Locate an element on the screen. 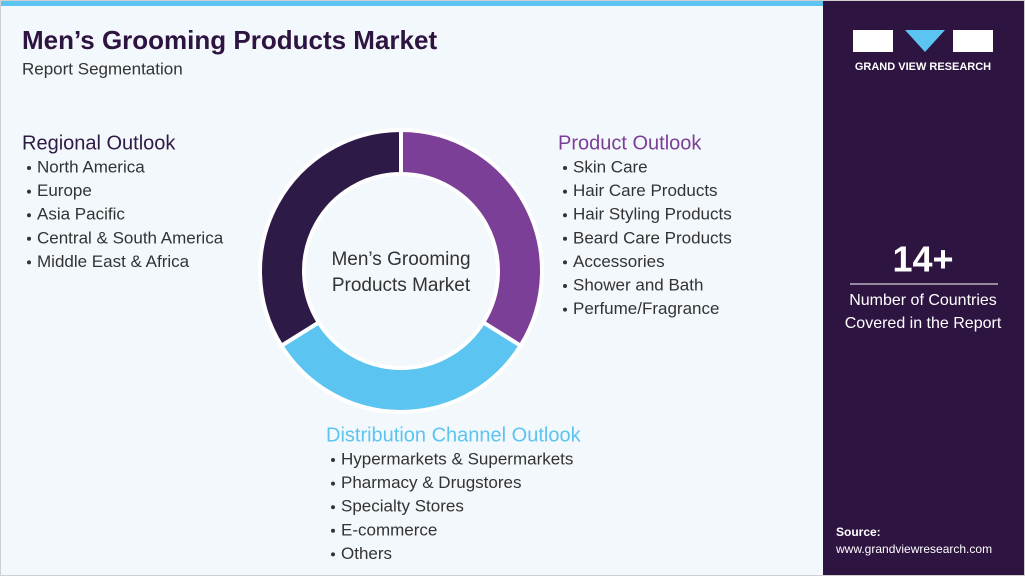 Image resolution: width=1025 pixels, height=576 pixels. logo is located at coordinates (923, 41).